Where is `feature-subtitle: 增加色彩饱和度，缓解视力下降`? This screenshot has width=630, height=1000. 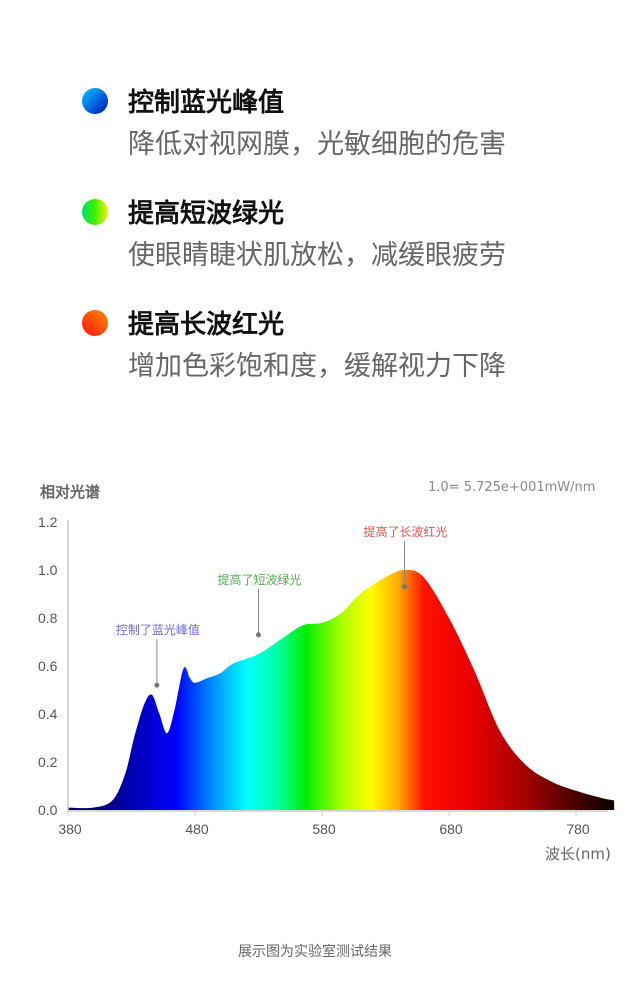
feature-subtitle: 增加色彩饱和度，缓解视力下降 is located at coordinates (317, 366).